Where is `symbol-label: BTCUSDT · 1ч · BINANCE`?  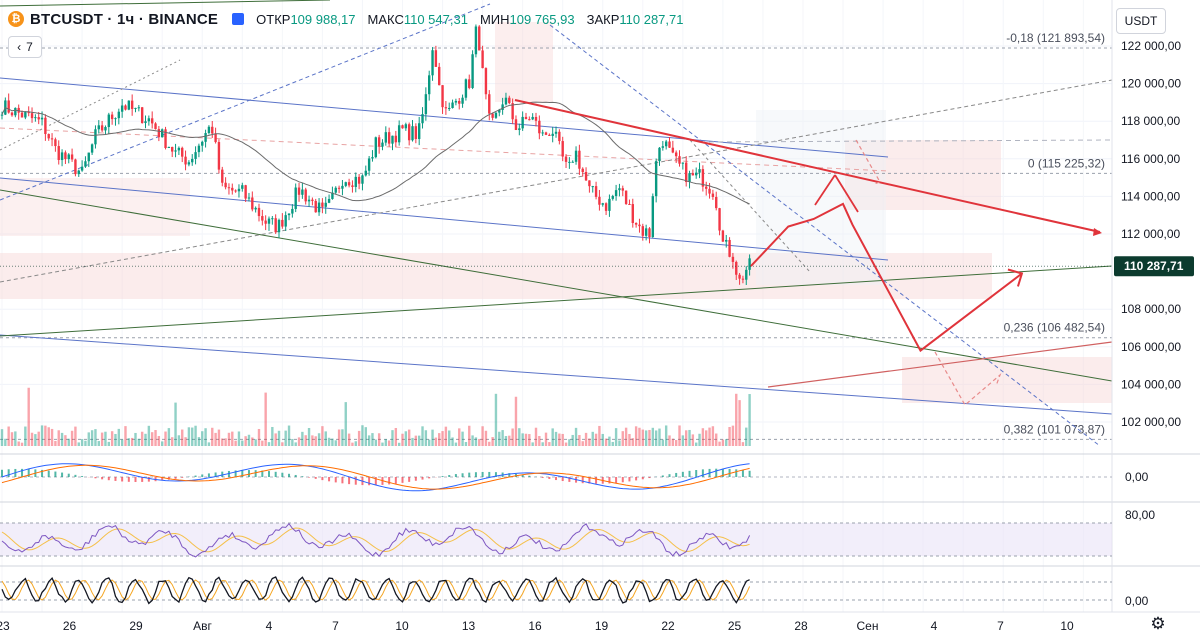 symbol-label: BTCUSDT · 1ч · BINANCE is located at coordinates (124, 19).